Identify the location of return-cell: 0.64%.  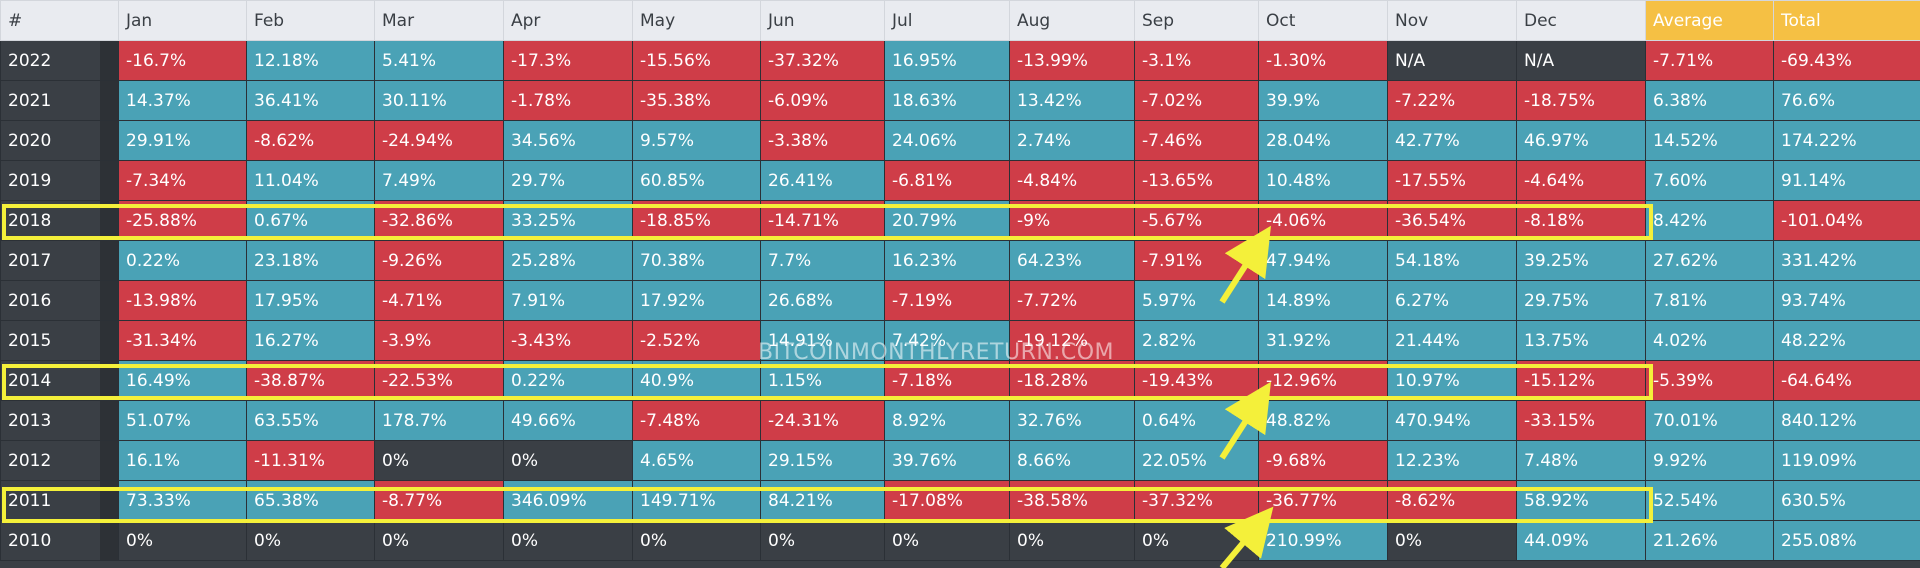
(1196, 420).